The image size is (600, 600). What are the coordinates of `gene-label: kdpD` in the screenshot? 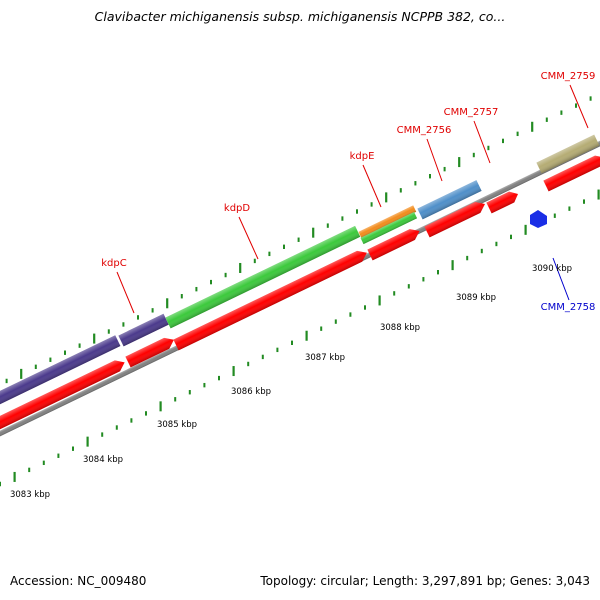 It's located at (237, 208).